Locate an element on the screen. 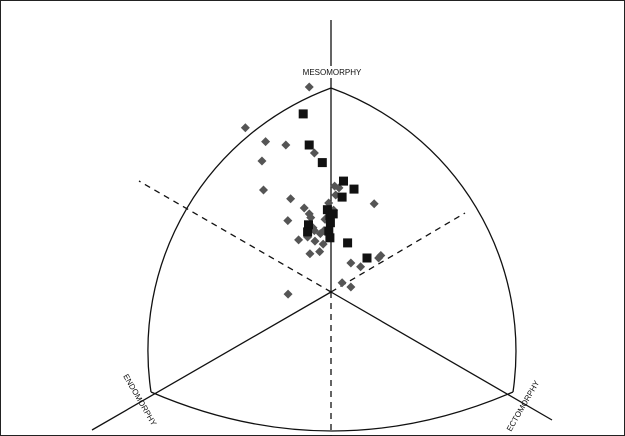 The width and height of the screenshot is (625, 436). bottom-arc is located at coordinates (332, 411).